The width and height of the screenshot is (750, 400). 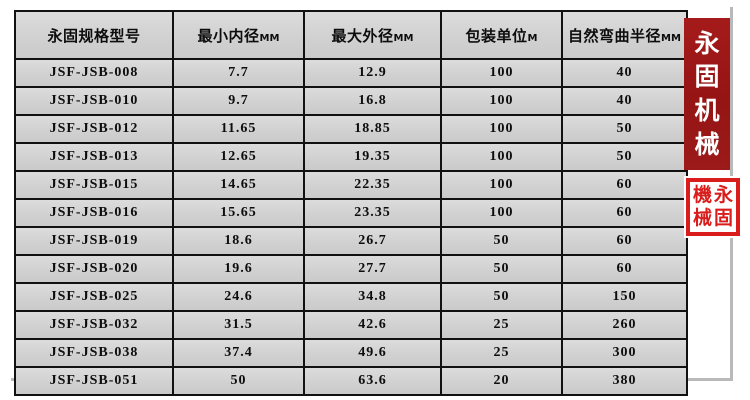 What do you see at coordinates (372, 101) in the screenshot?
I see `cell-max-outer-diameter: 16.8` at bounding box center [372, 101].